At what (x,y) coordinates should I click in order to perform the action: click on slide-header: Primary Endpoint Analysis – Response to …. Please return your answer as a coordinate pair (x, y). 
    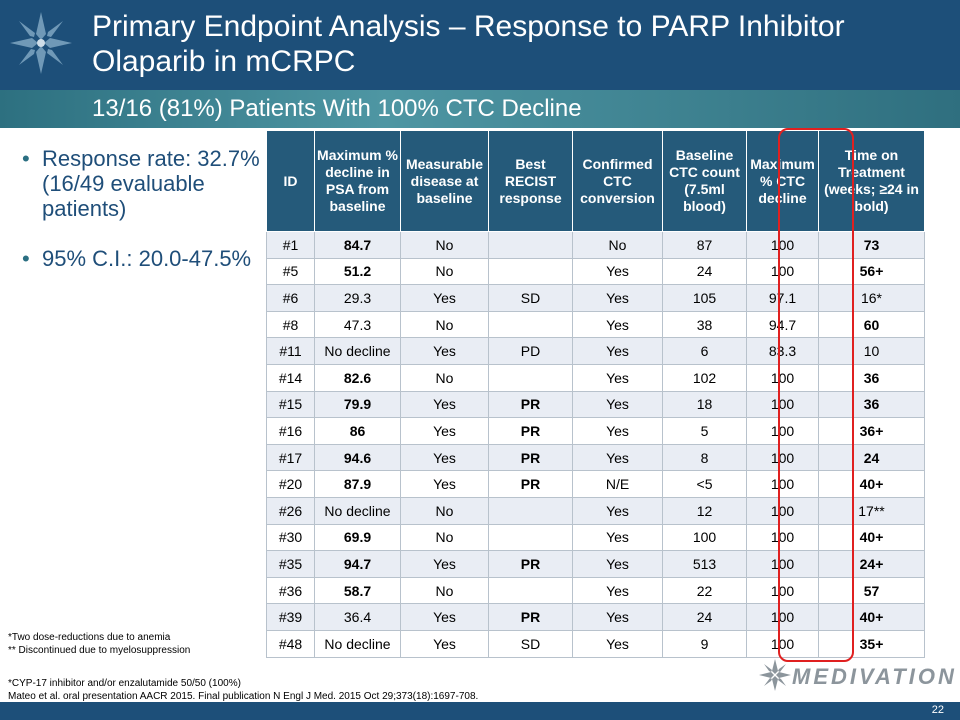
    Looking at the image, I should click on (480, 45).